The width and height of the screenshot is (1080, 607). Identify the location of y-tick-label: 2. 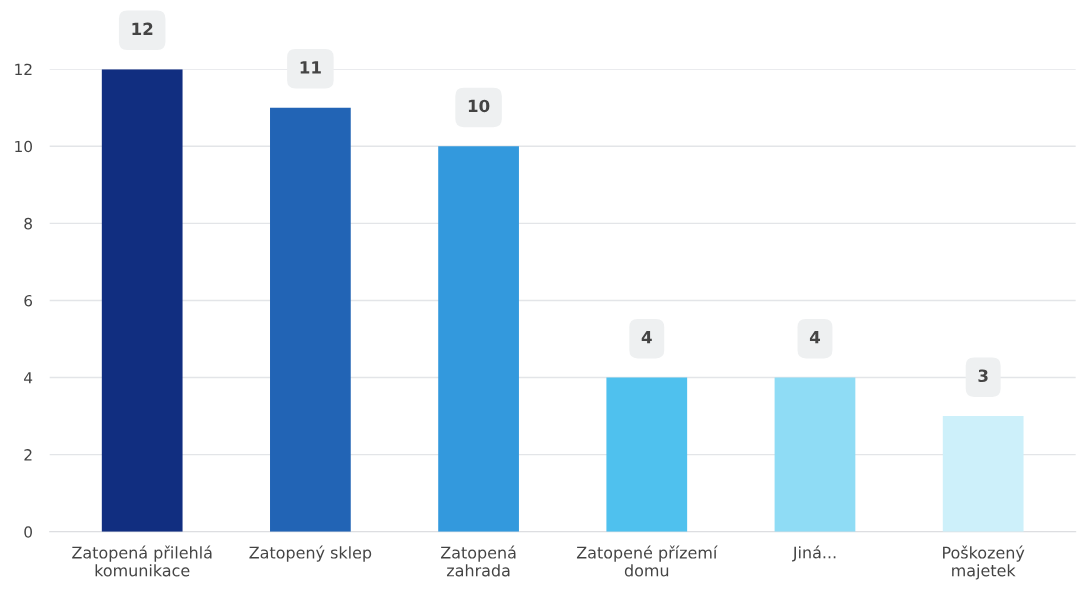
(28, 455).